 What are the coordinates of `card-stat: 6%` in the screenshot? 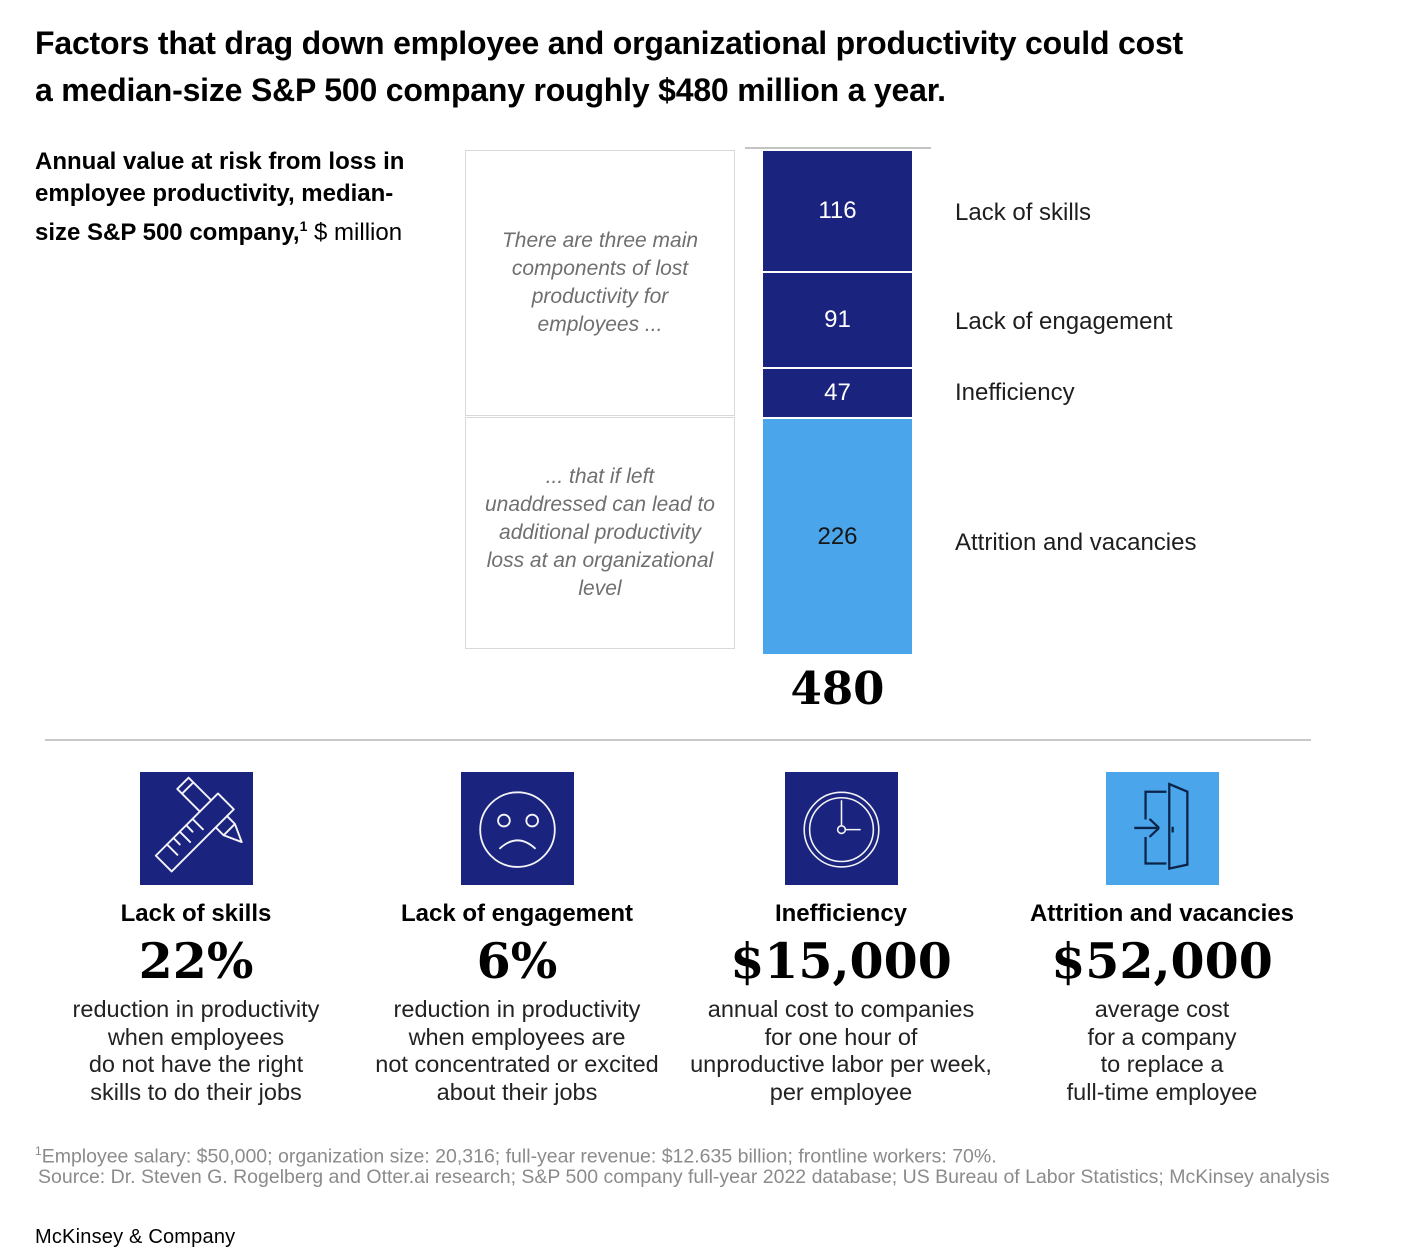 It's located at (517, 961).